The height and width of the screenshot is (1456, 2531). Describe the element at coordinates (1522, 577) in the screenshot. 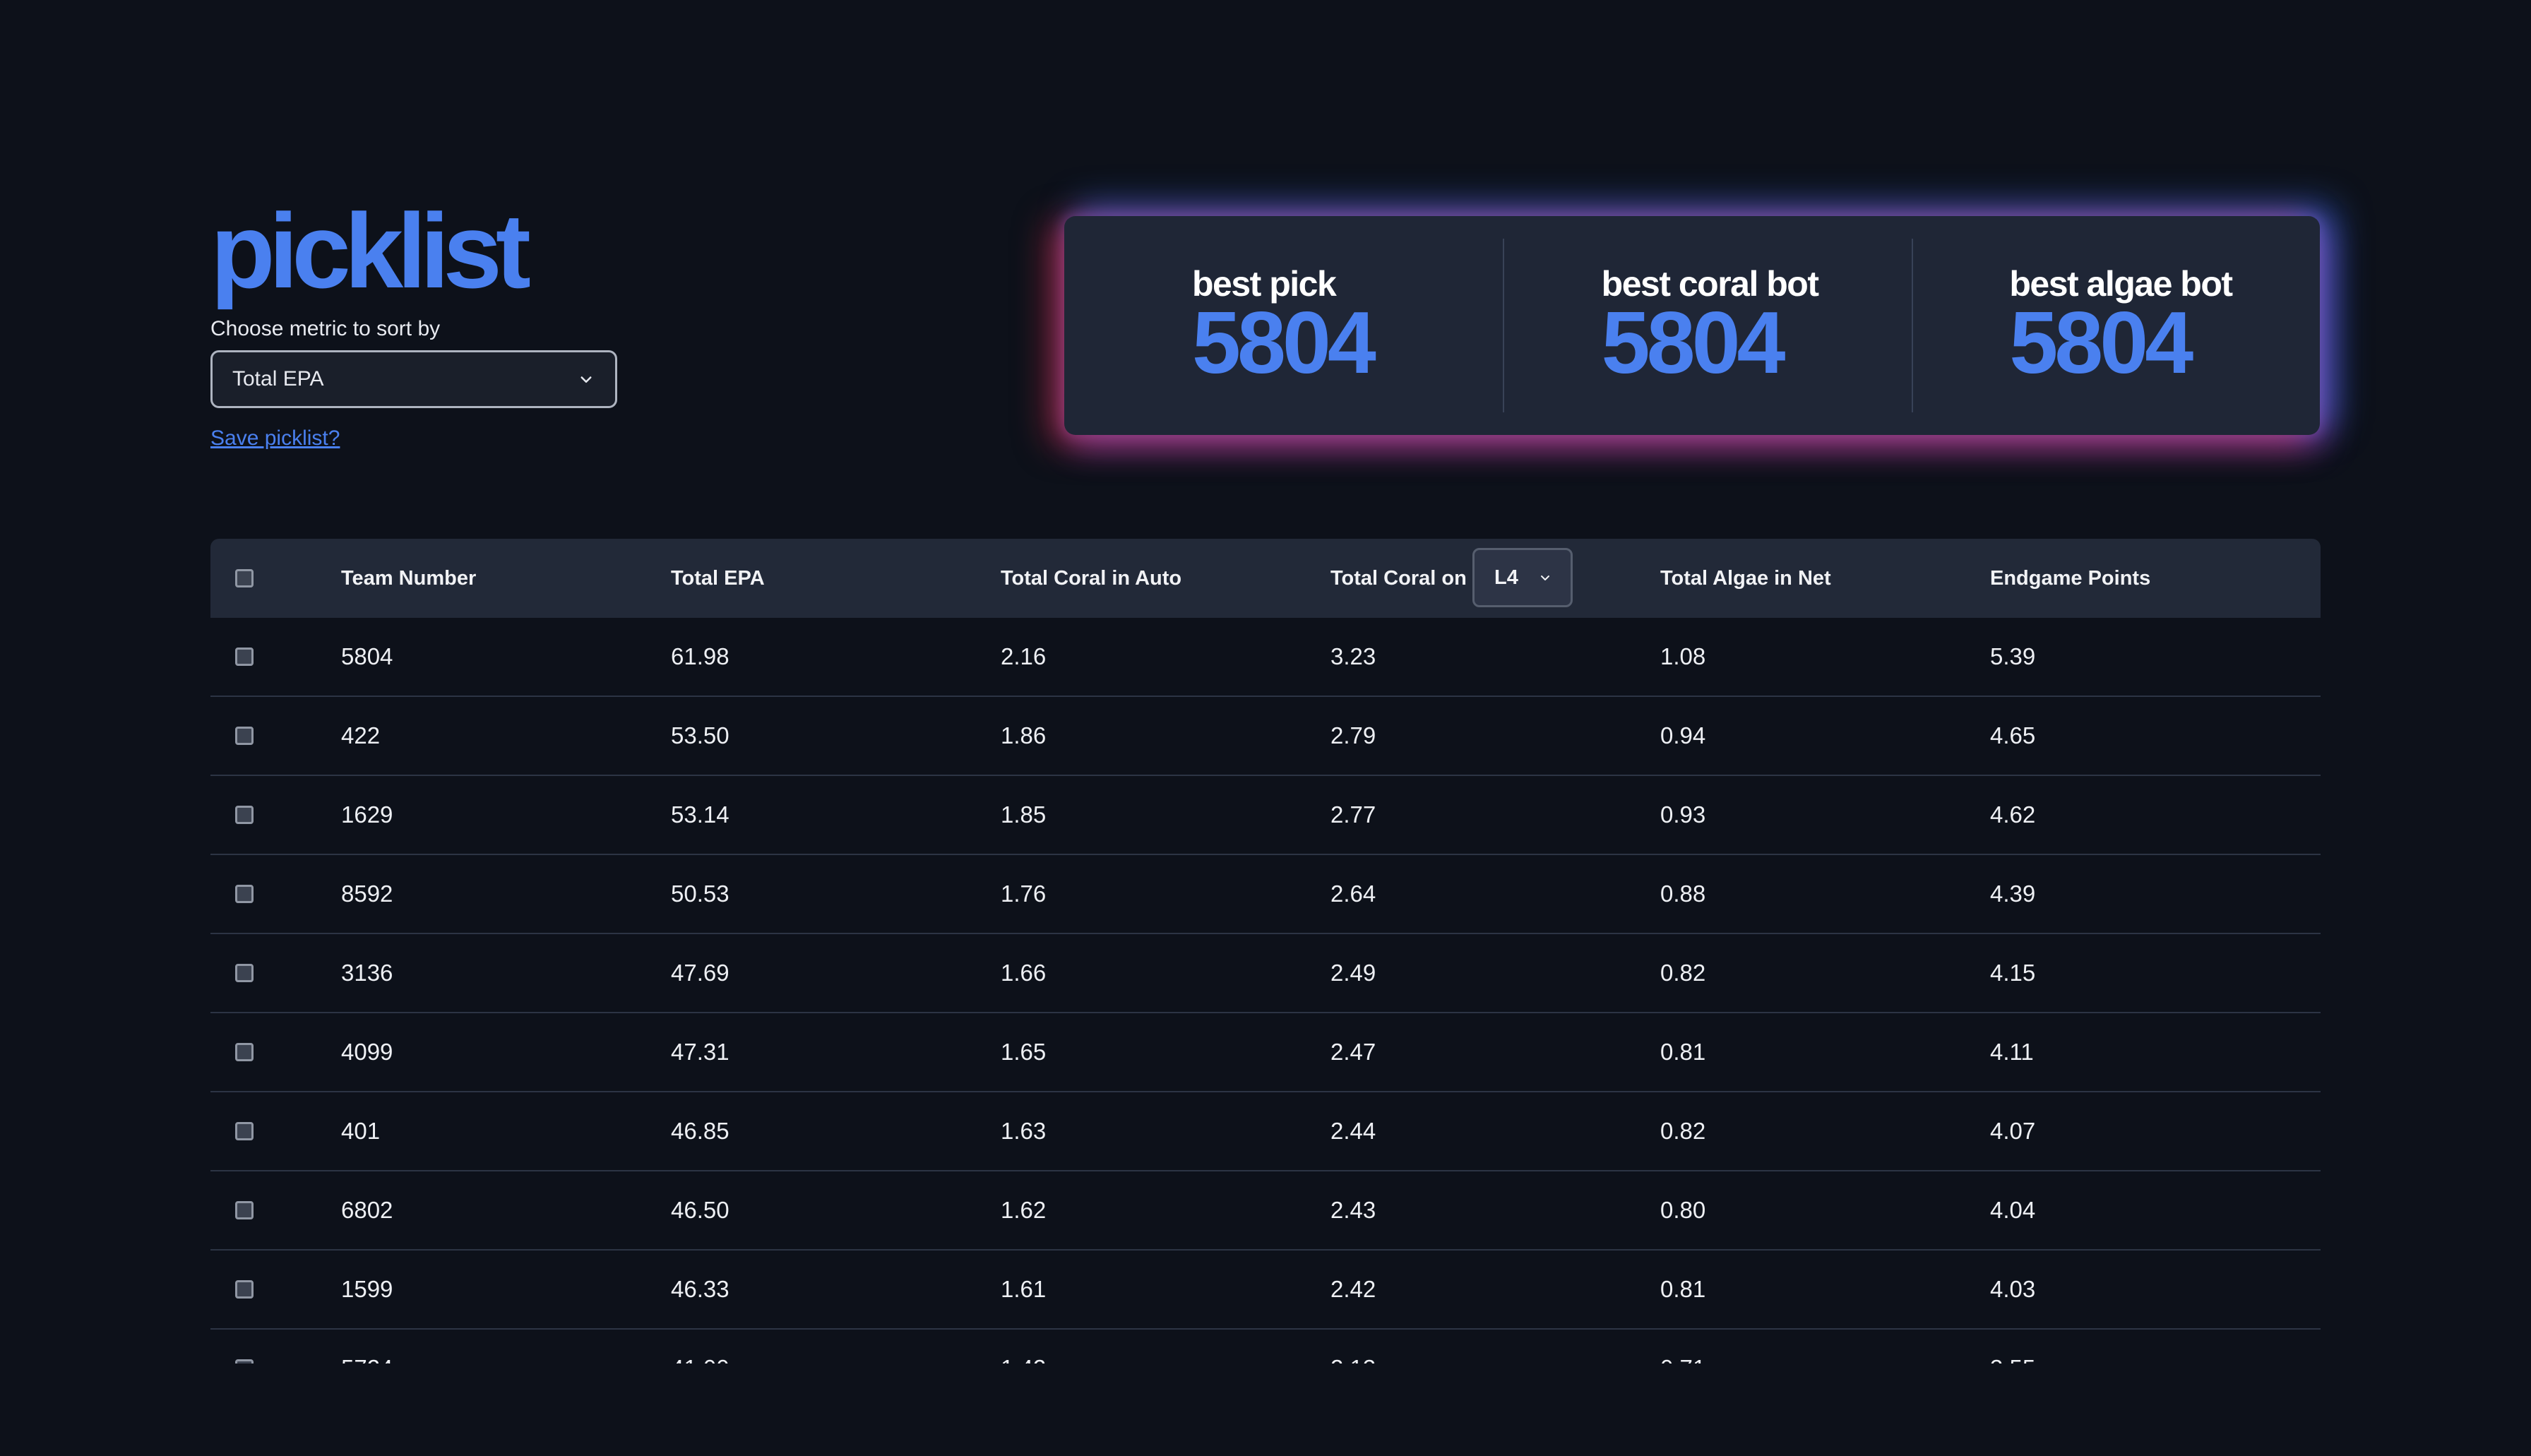

I see `coral-level-select: L4` at that location.